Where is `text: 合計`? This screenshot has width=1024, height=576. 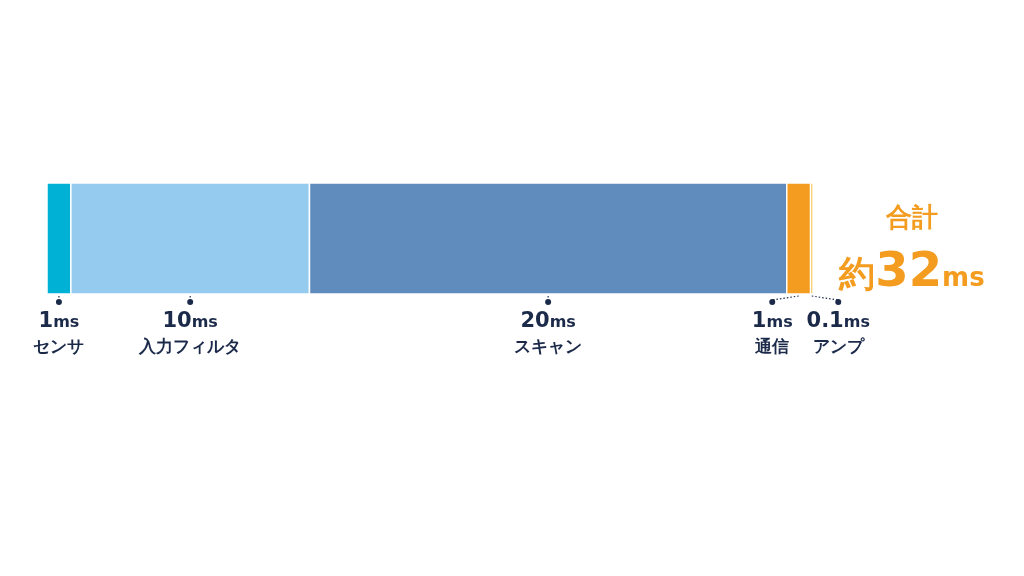
text: 合計 is located at coordinates (911, 217).